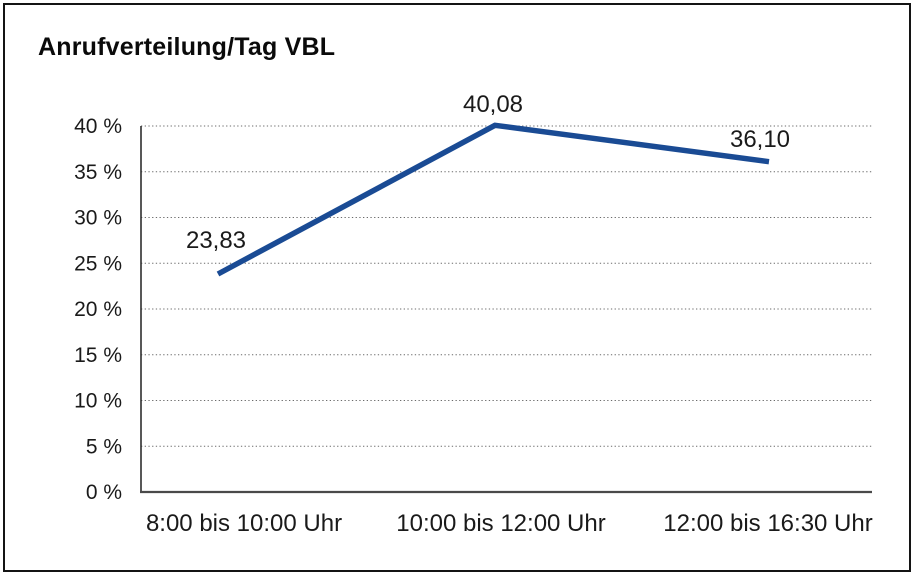 The height and width of the screenshot is (576, 915). What do you see at coordinates (98, 309) in the screenshot?
I see `y-tick-label: 20 %` at bounding box center [98, 309].